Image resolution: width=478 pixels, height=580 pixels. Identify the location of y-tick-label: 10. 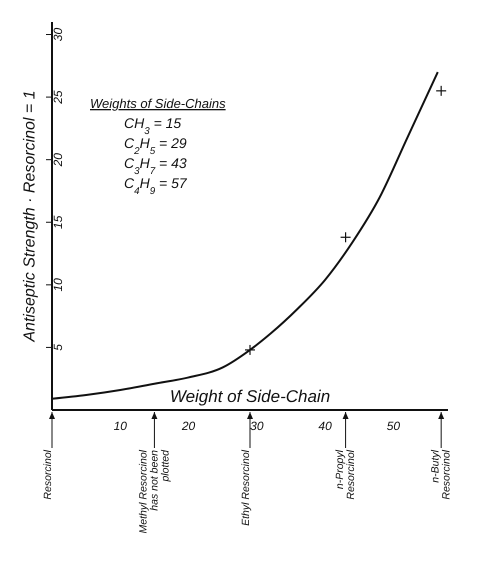
(58, 285).